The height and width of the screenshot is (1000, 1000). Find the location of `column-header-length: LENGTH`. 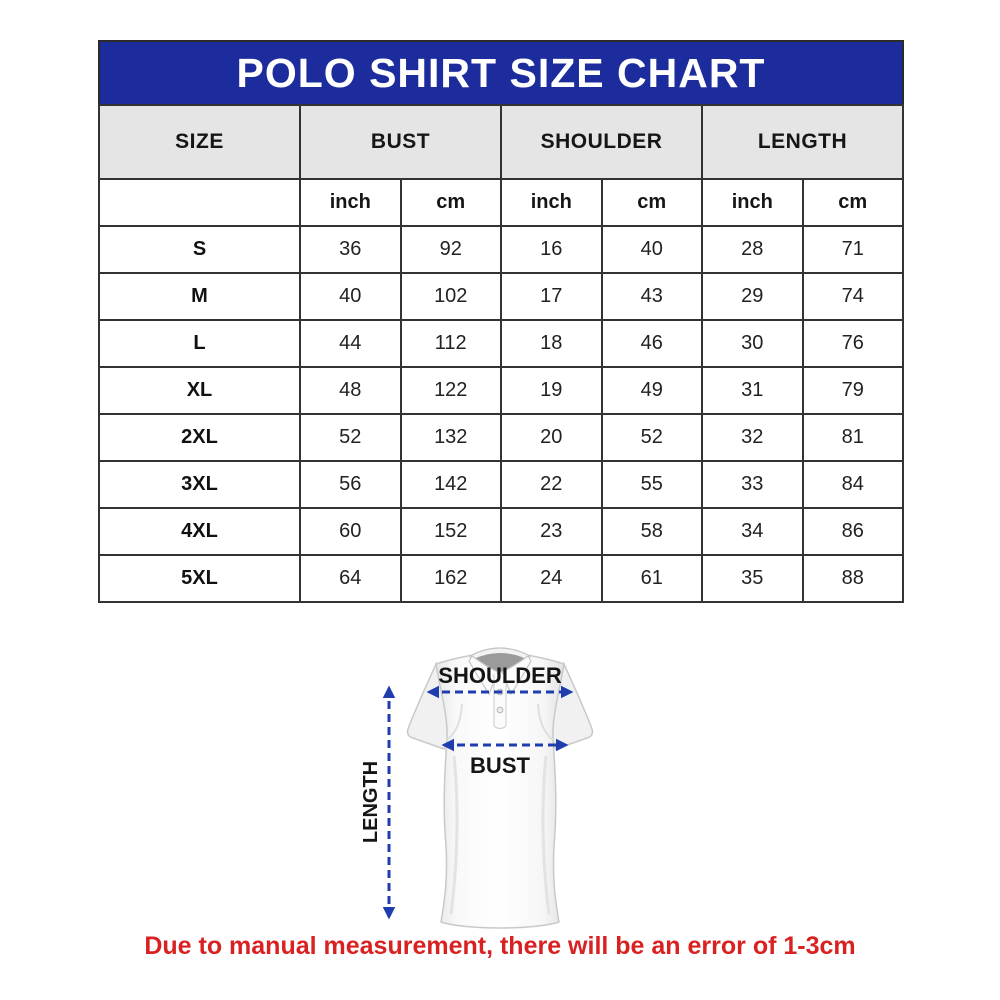

column-header-length: LENGTH is located at coordinates (802, 142).